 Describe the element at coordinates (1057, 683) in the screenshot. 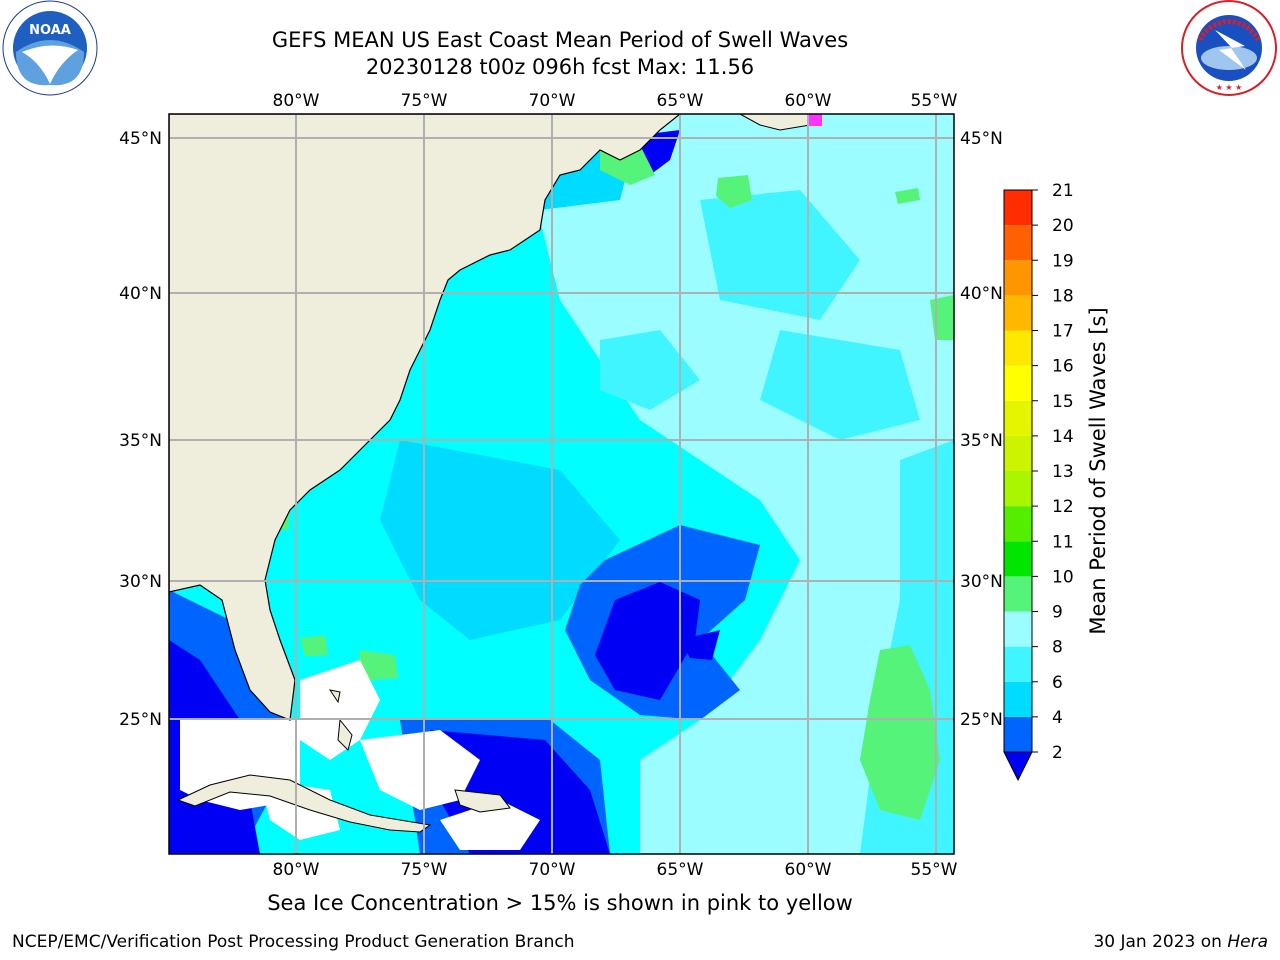

I see `colorbar-tick-label: 6` at that location.